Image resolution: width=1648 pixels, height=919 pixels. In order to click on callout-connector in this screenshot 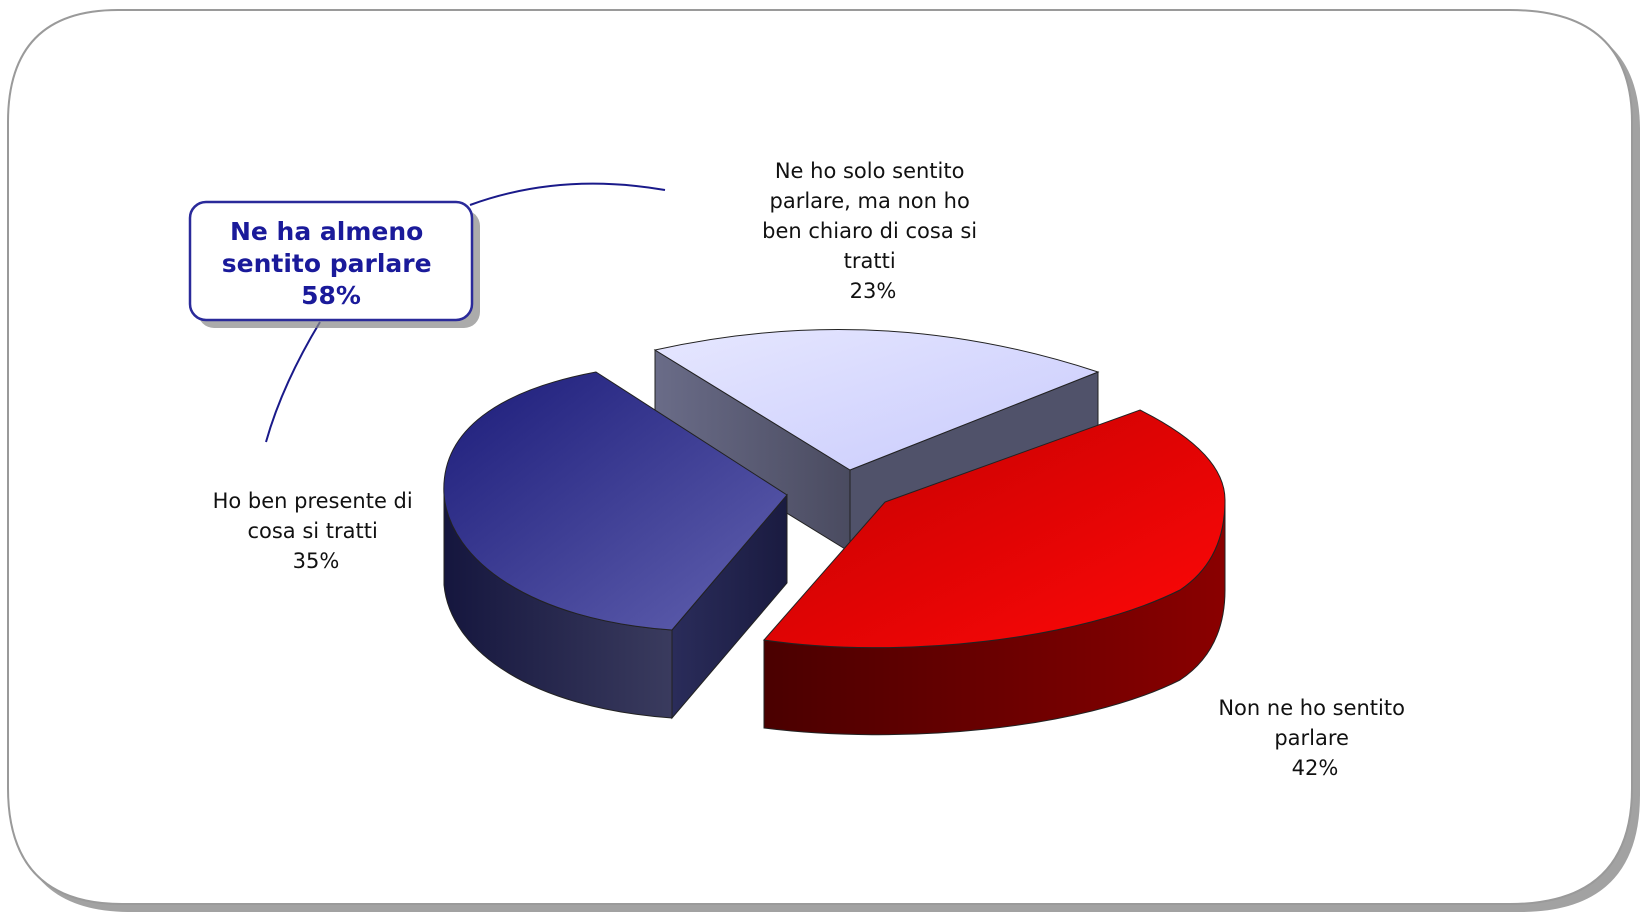, I will do `click(465, 312)`.